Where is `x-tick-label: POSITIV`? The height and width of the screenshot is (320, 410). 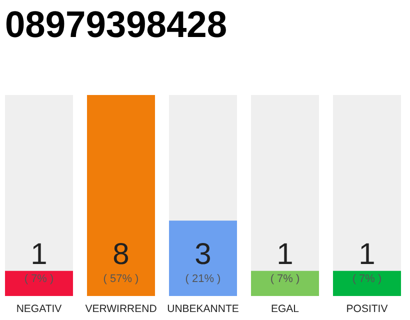
x-tick-label: POSITIV is located at coordinates (367, 309).